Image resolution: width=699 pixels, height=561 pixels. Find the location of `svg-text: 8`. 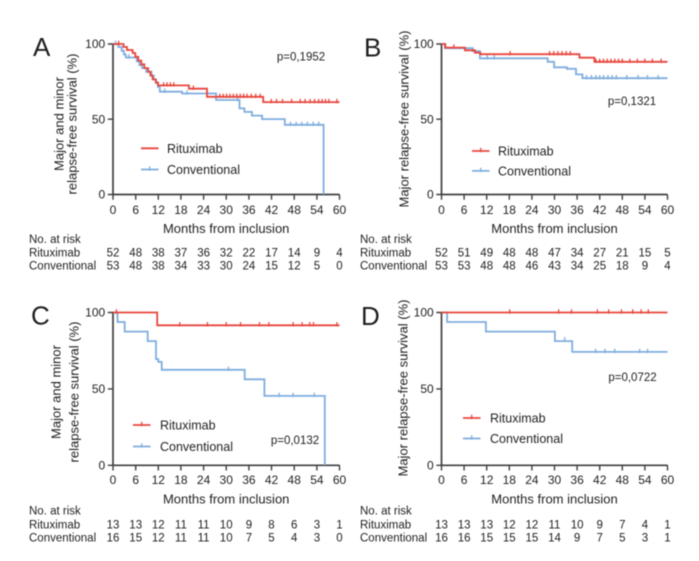

svg-text: 8 is located at coordinates (271, 526).